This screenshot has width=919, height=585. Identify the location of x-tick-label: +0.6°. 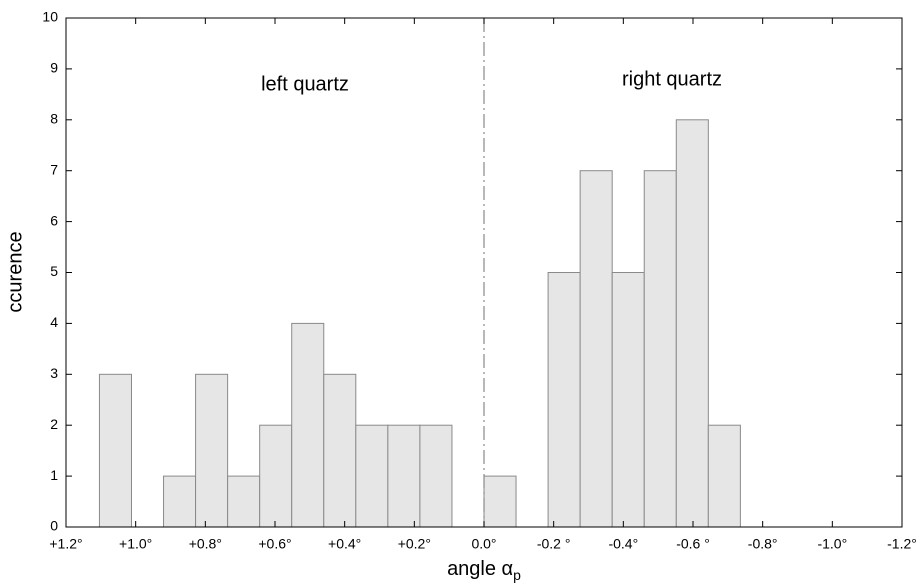
(274, 544).